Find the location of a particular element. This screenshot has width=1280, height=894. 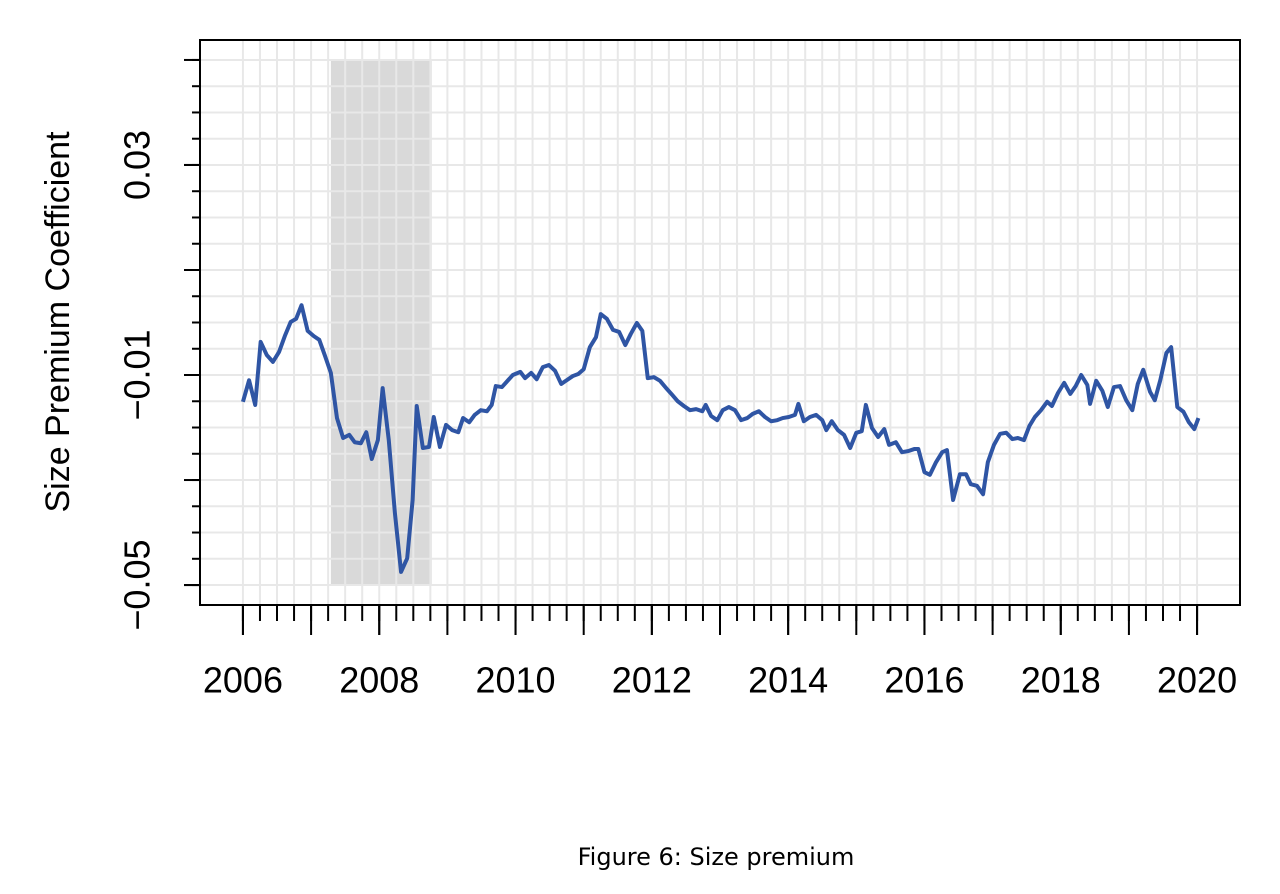

y-axis-label: Size Premium Coefficient is located at coordinates (58, 322).